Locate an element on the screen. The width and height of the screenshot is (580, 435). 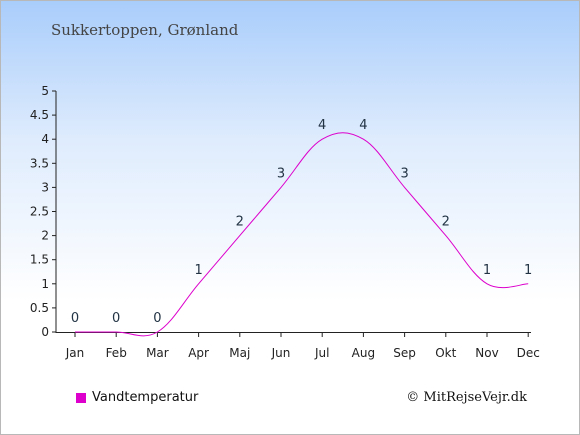
y-tick-label: 4.5 is located at coordinates (39, 115).